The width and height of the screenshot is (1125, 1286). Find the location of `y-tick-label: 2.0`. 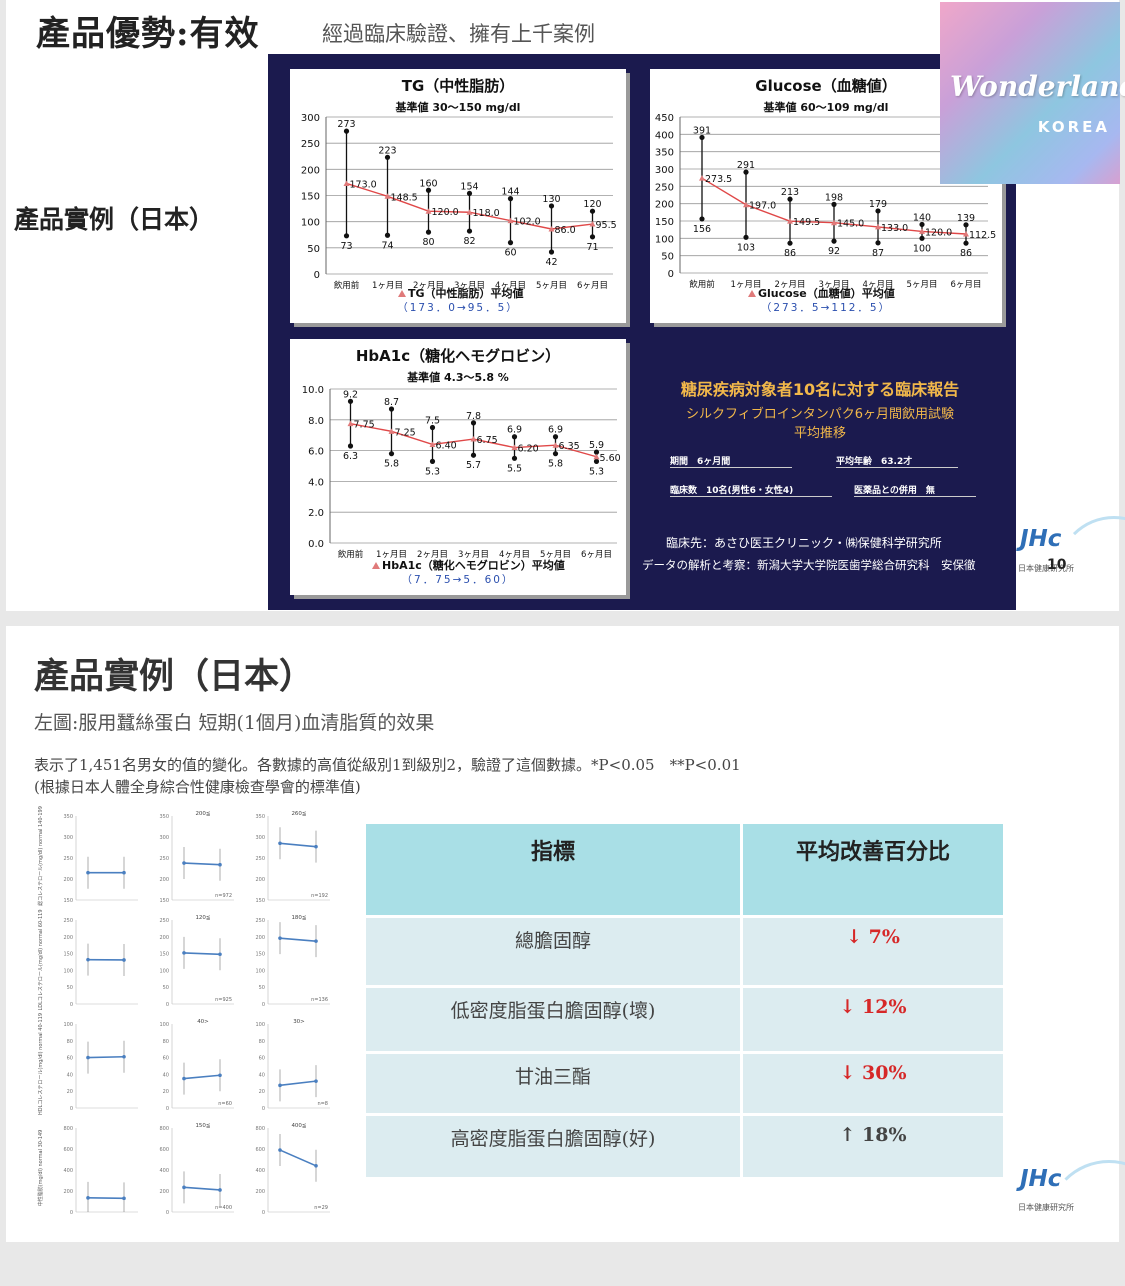

y-tick-label: 2.0 is located at coordinates (316, 513).